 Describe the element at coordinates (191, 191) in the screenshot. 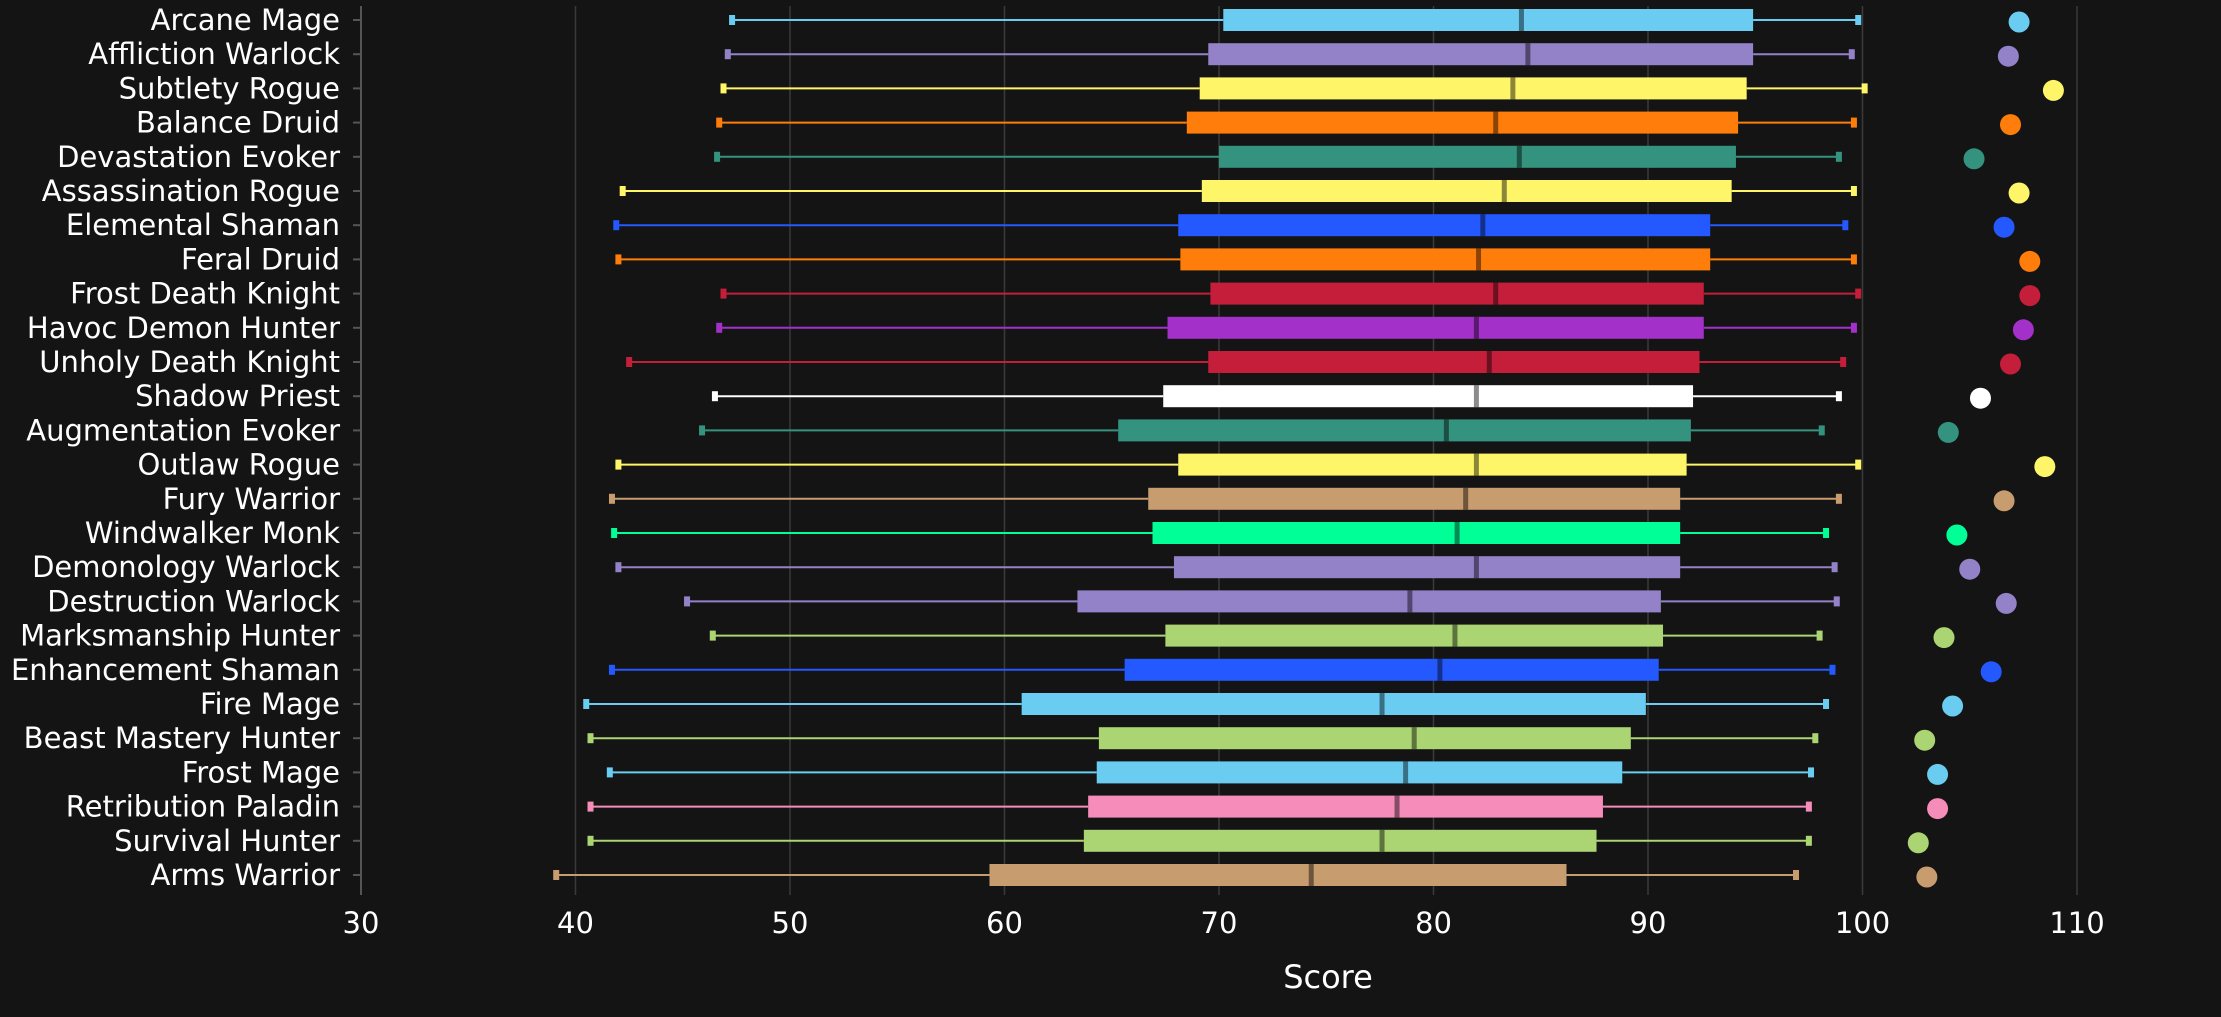

I see `spec-label: Assassination Rogue` at that location.